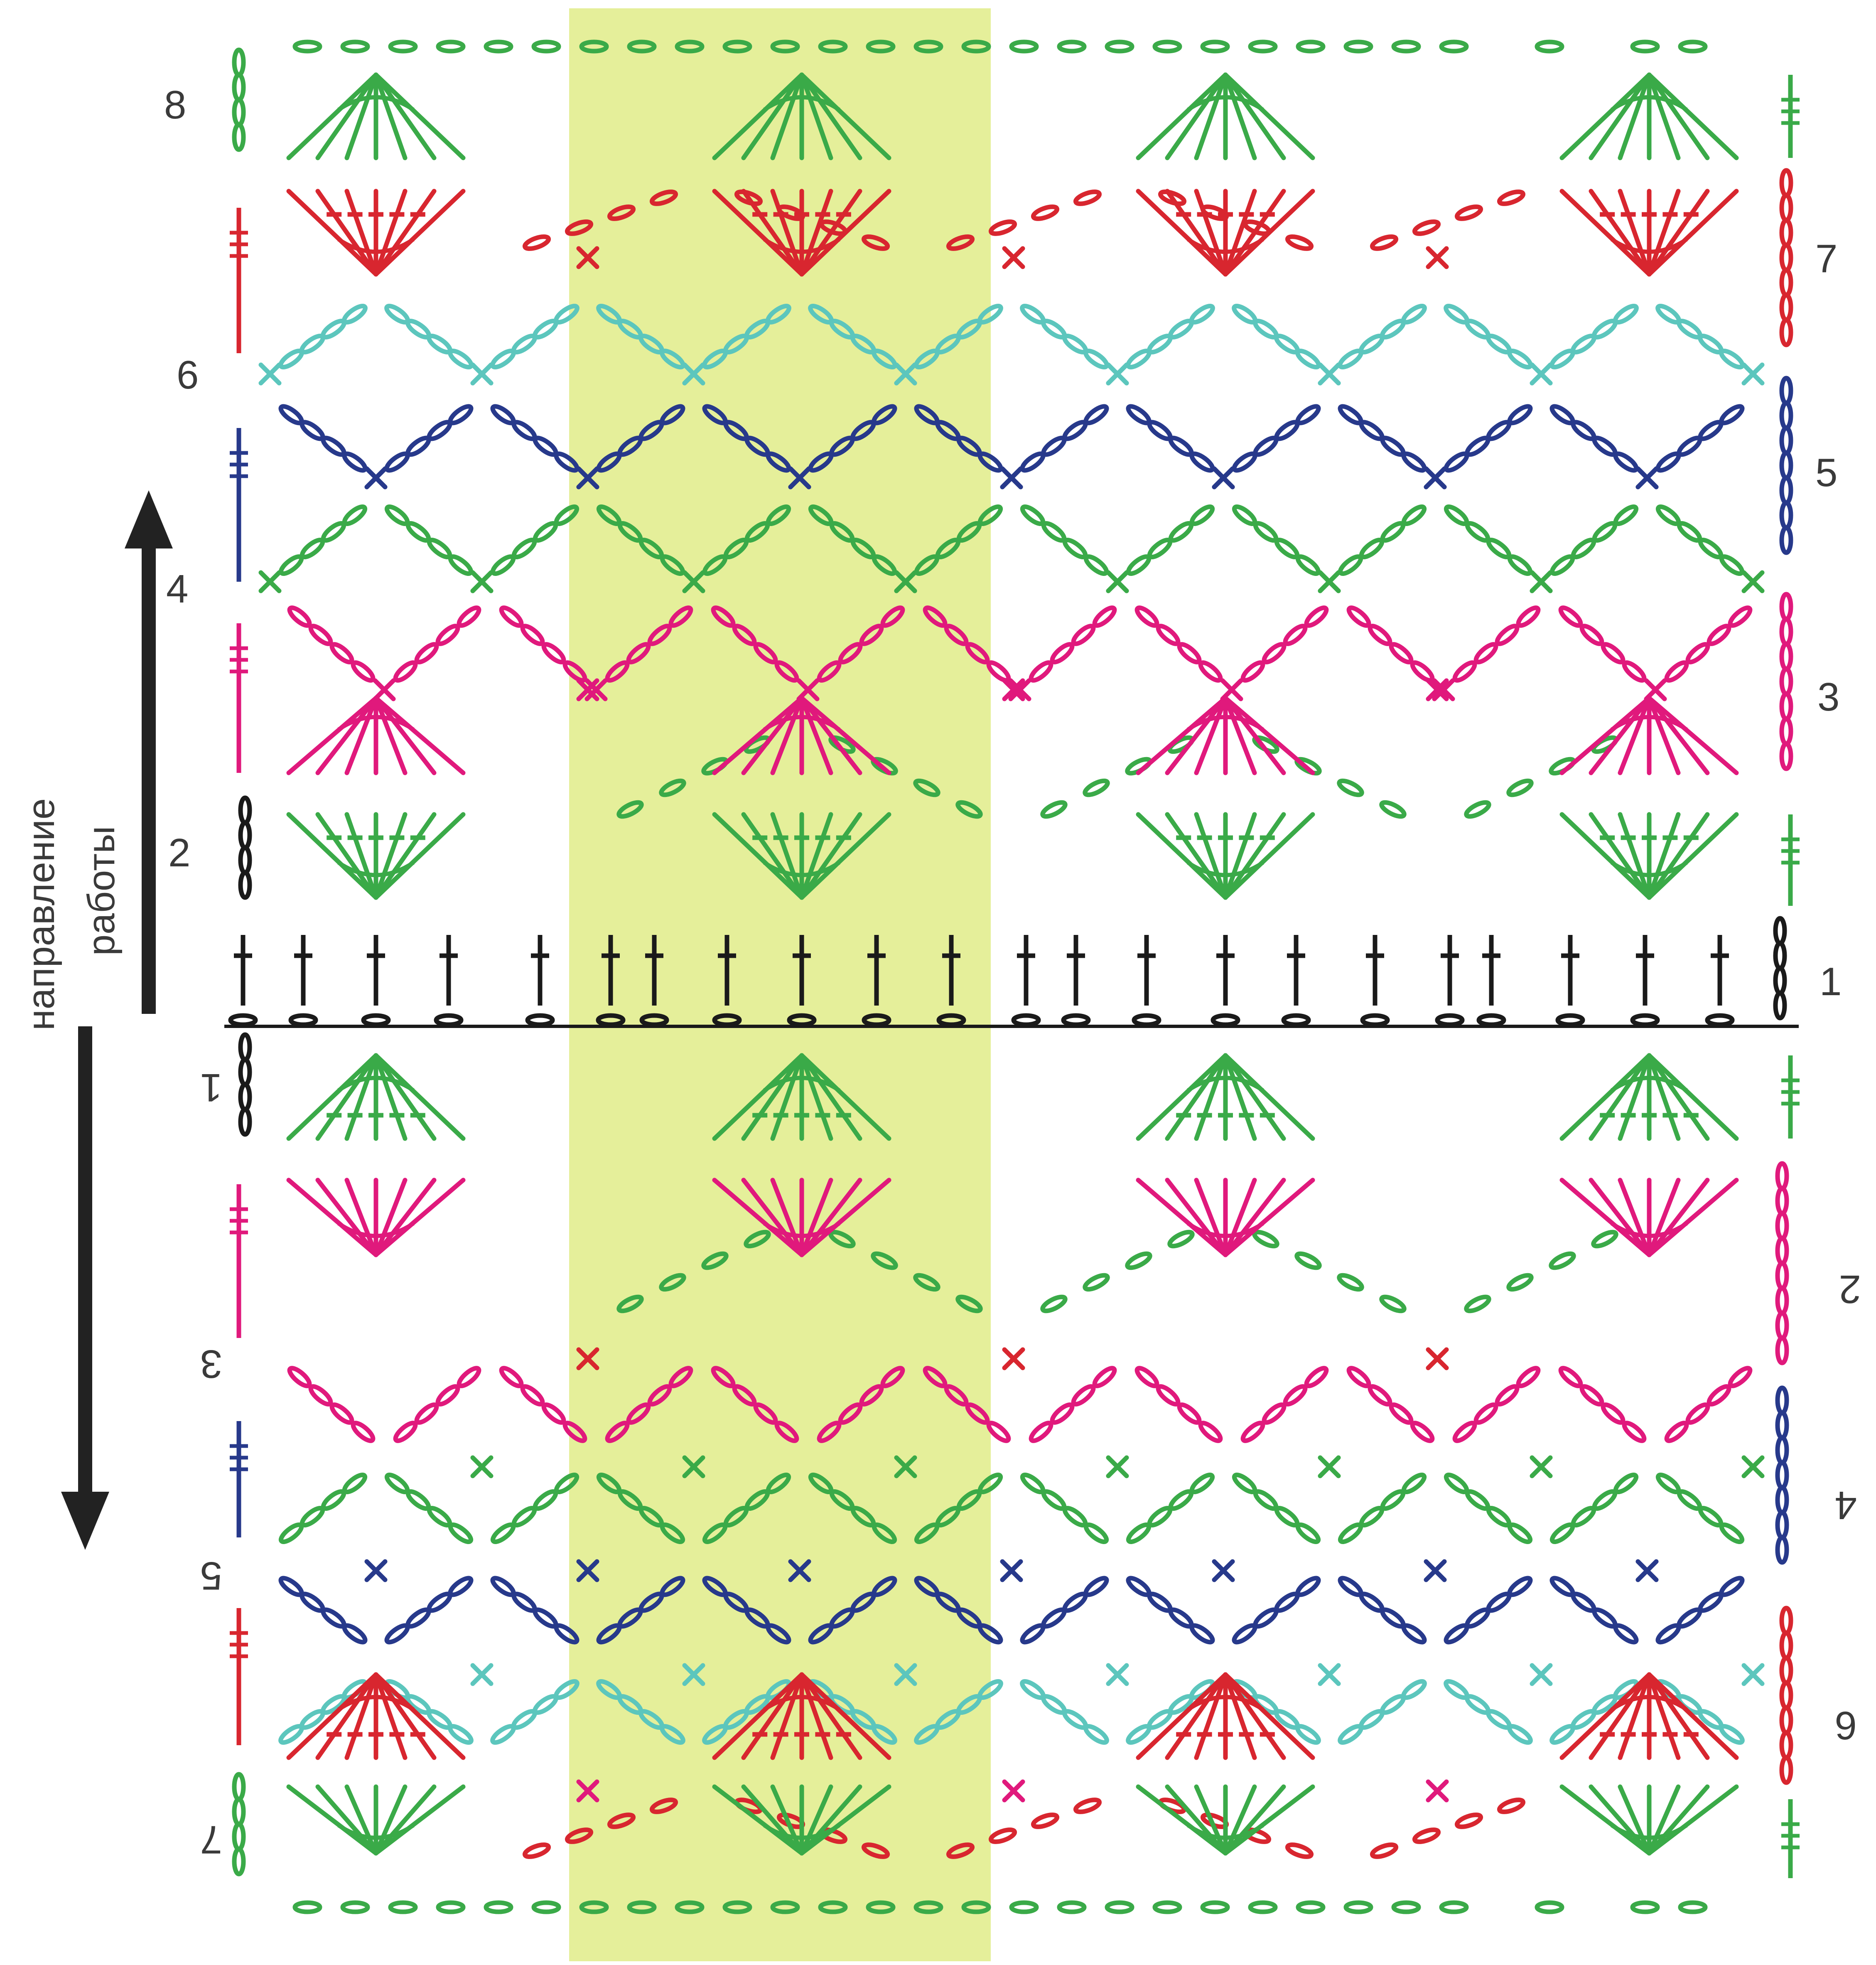 This screenshot has width=1876, height=1965. I want to click on row-label-1: 1, so click(1831, 981).